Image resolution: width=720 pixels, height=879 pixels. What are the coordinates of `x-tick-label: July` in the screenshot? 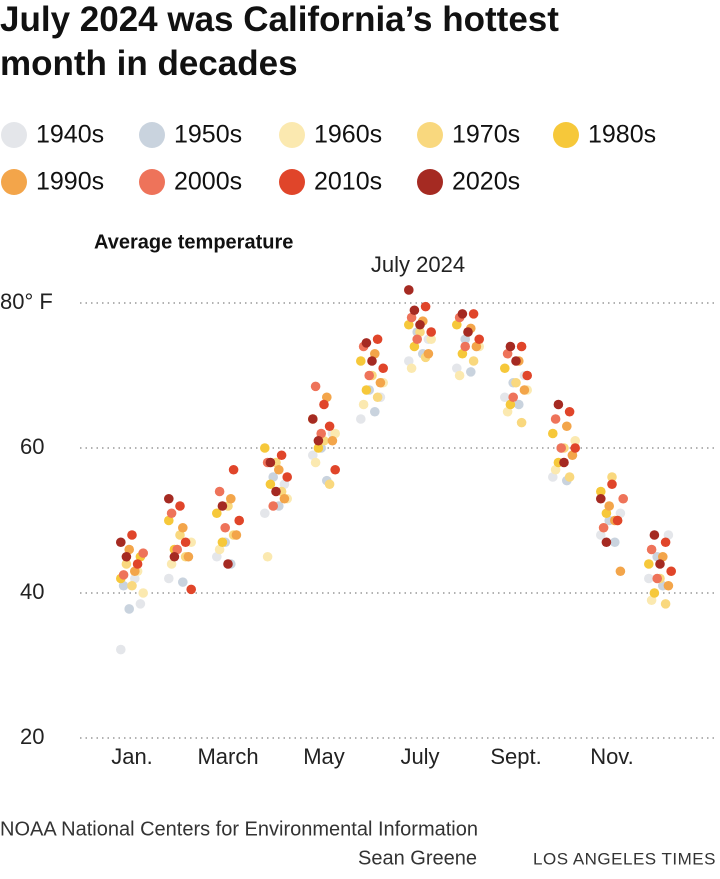 It's located at (419, 756).